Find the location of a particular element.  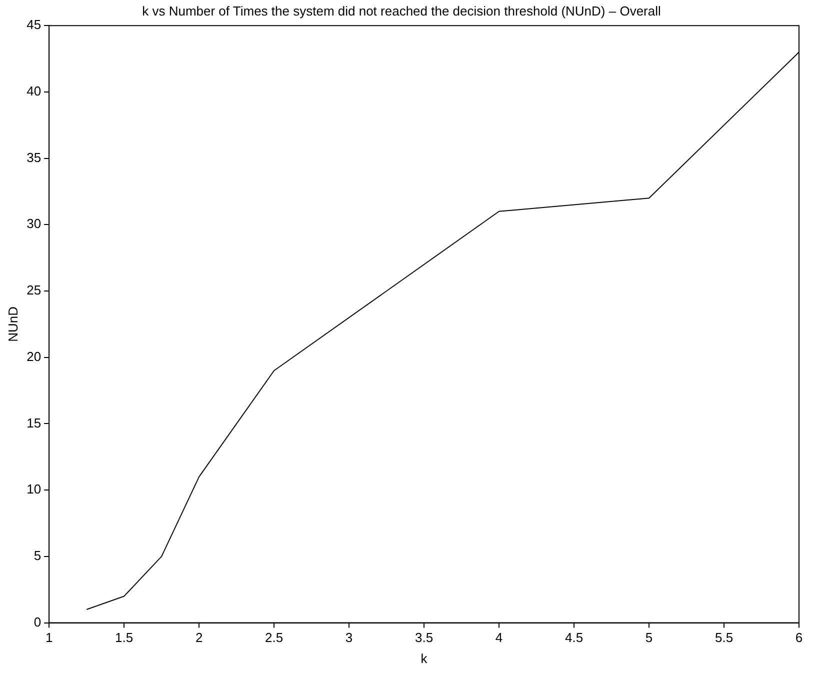

x-tick-label: 1 is located at coordinates (49, 638).